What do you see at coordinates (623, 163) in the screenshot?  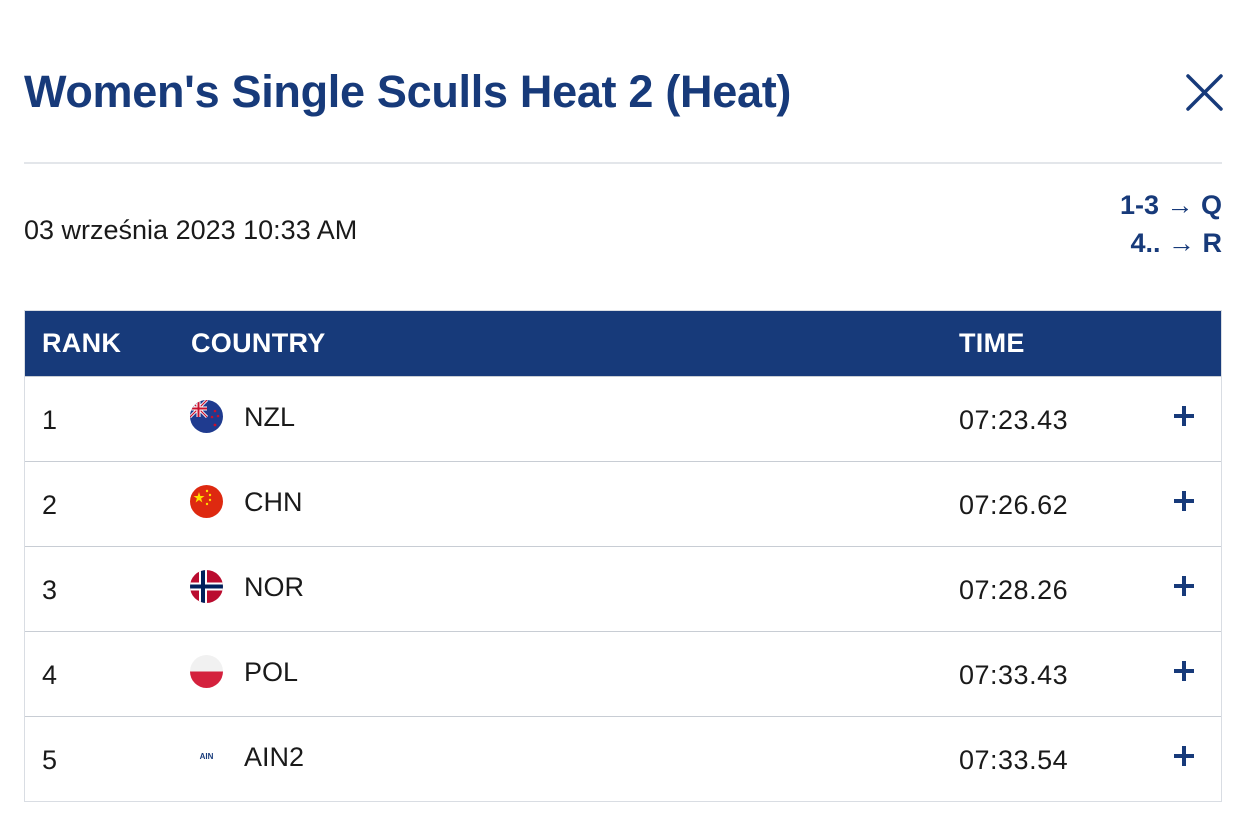 I see `header-divider` at bounding box center [623, 163].